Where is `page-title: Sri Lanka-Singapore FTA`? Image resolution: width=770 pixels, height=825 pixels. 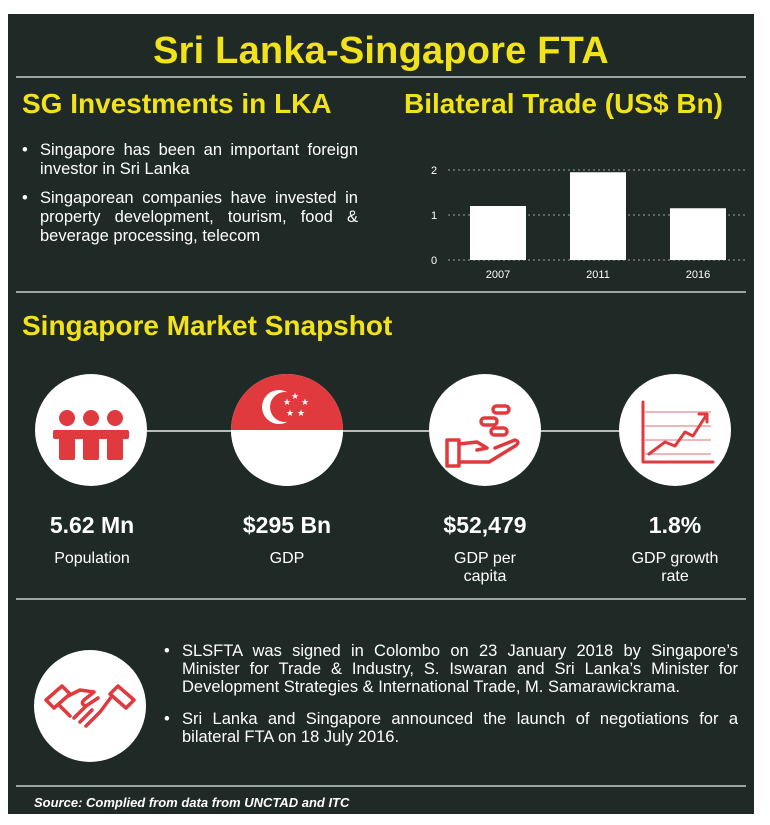
page-title: Sri Lanka-Singapore FTA is located at coordinates (381, 51).